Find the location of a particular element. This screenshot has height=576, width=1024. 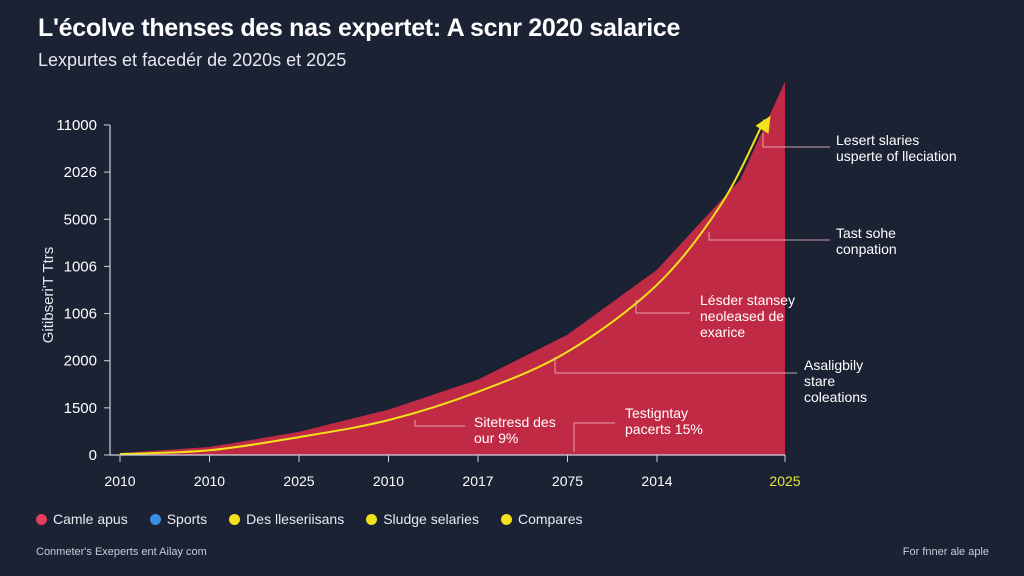

arrowhead-icon is located at coordinates (763, 124).